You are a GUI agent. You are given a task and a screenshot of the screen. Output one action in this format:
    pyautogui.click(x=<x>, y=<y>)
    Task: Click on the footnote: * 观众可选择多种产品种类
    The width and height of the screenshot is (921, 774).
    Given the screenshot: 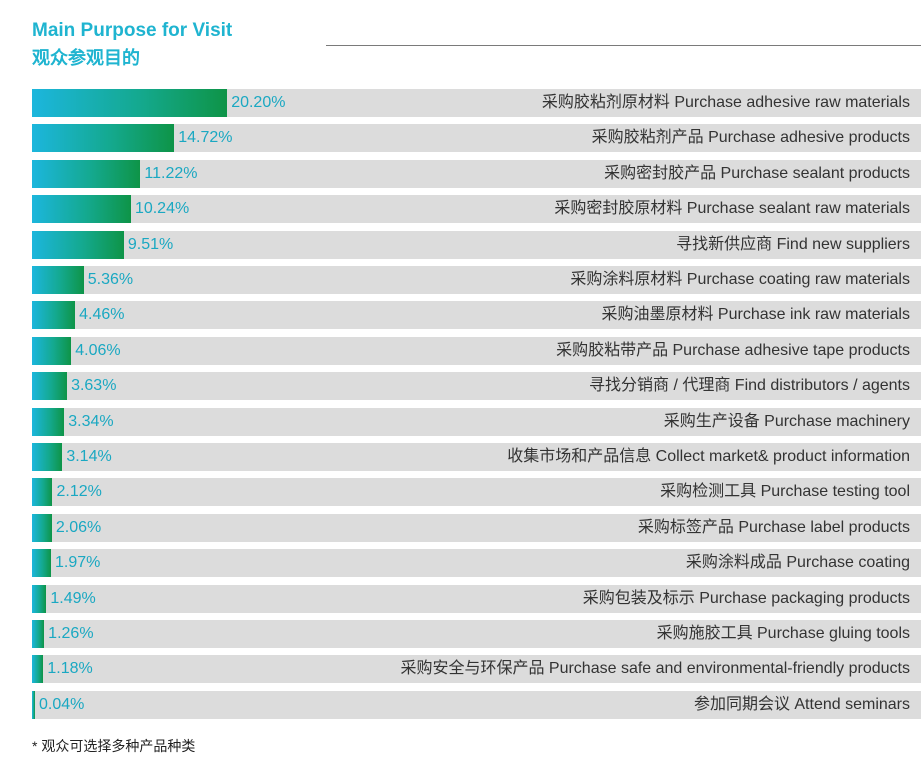 What is the action you would take?
    pyautogui.click(x=114, y=746)
    